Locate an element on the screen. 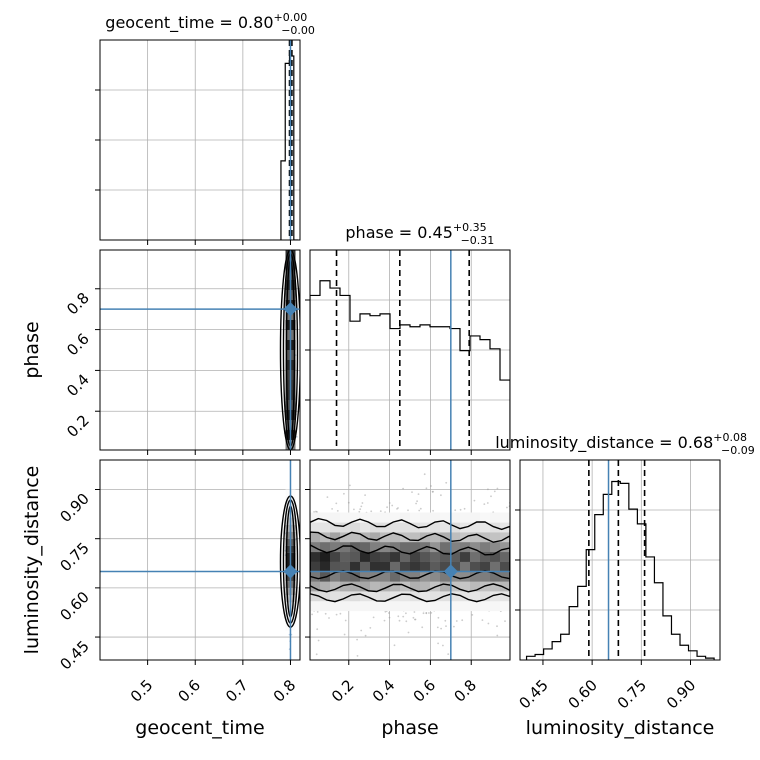 The height and width of the screenshot is (760, 760). panel-phase-luminosity_distance is located at coordinates (408, 562).